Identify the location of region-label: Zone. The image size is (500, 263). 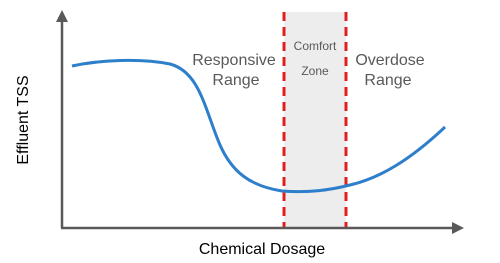
(315, 71).